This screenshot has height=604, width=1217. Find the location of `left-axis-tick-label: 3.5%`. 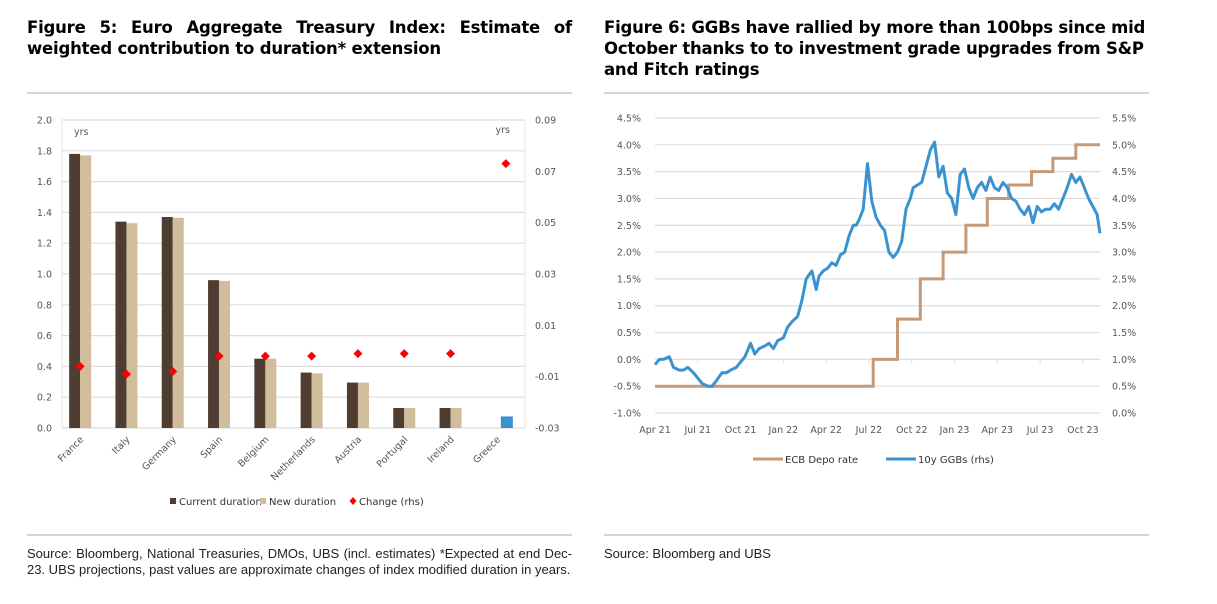

left-axis-tick-label: 3.5% is located at coordinates (629, 172).